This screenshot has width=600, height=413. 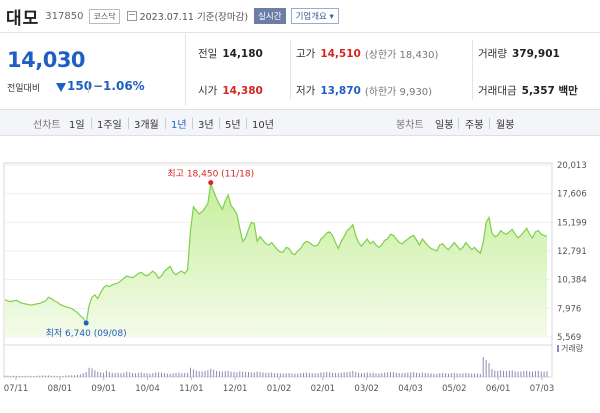 What do you see at coordinates (179, 125) in the screenshot?
I see `period-1y: 1년` at bounding box center [179, 125].